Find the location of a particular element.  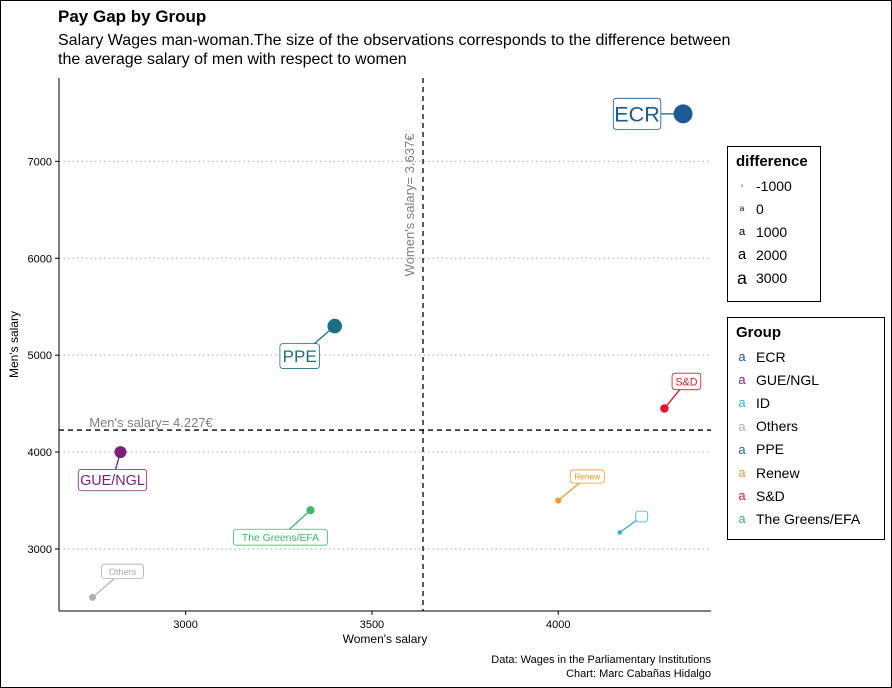

legend-group-label: ID is located at coordinates (763, 402).